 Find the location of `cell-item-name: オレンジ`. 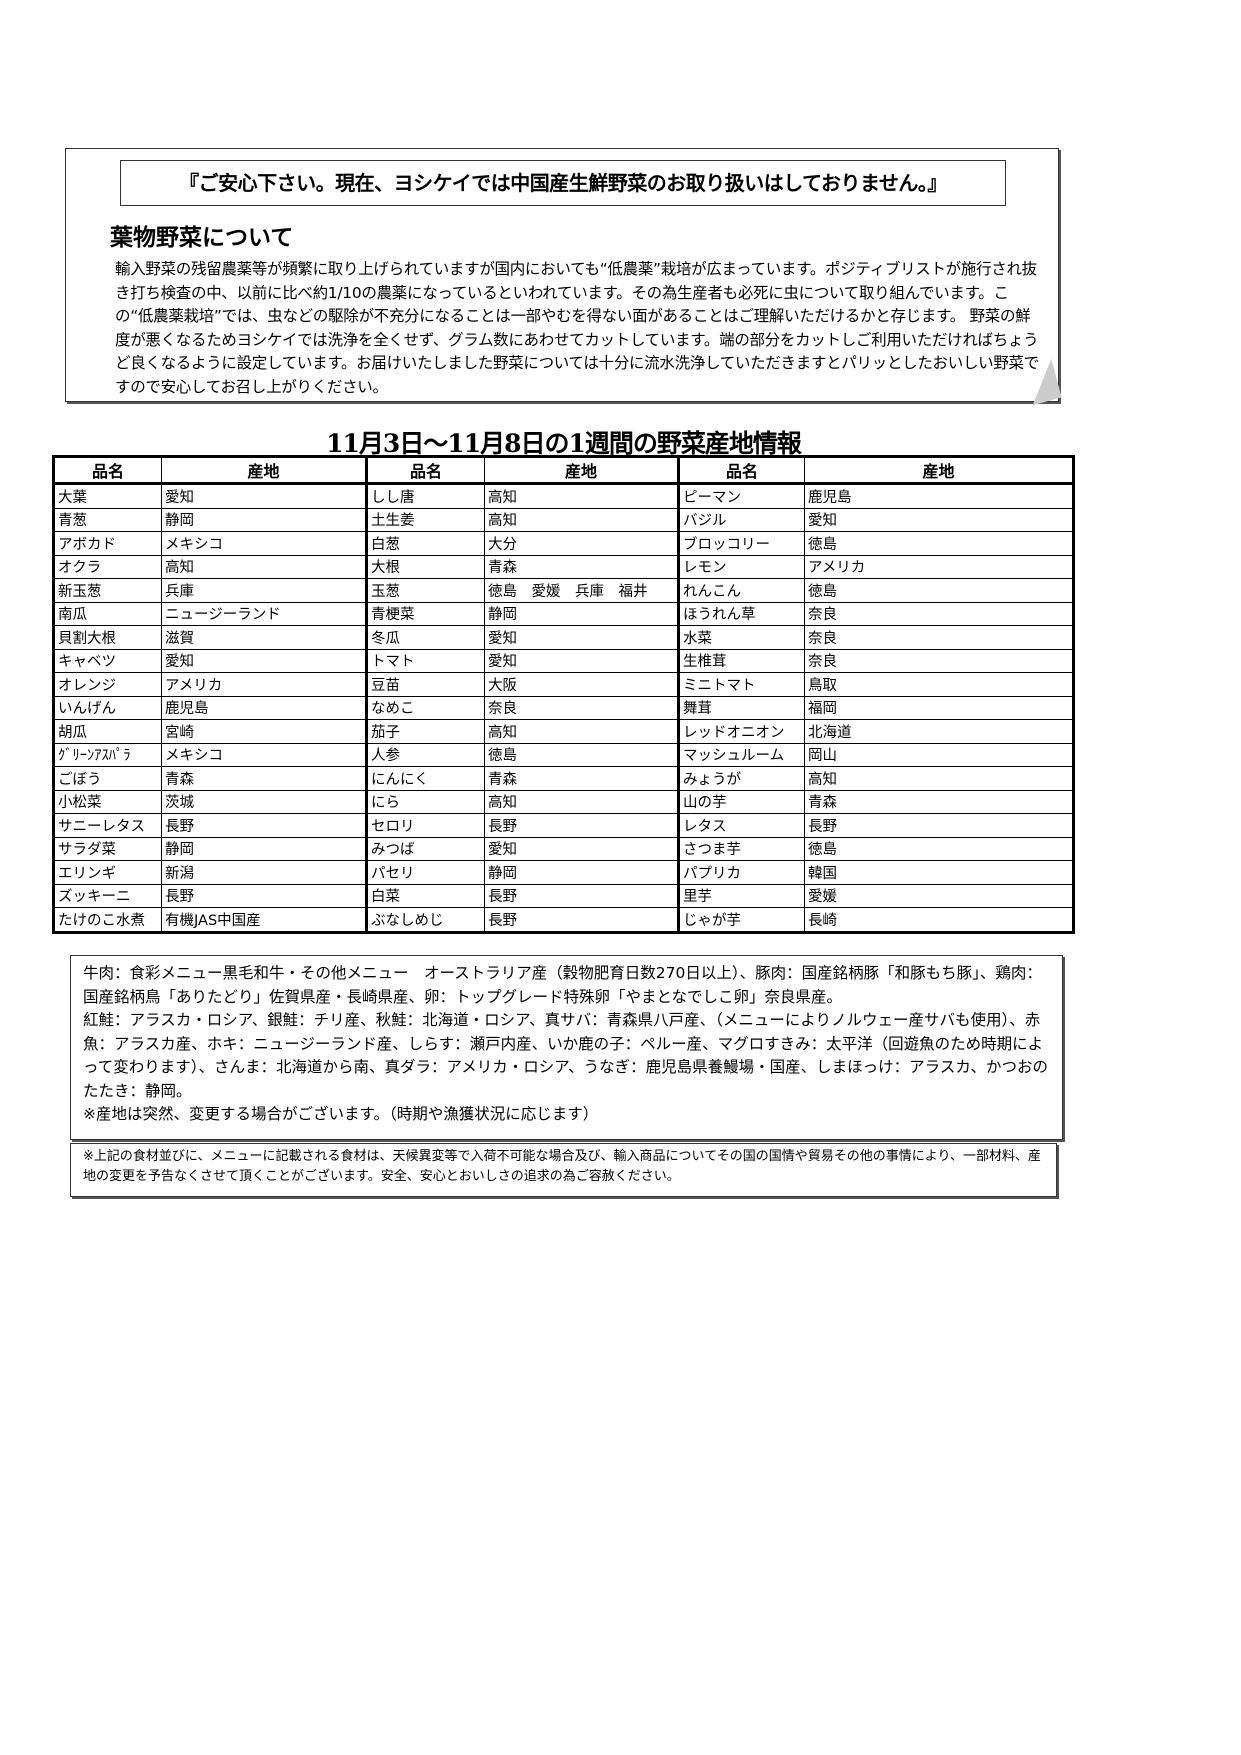

cell-item-name: オレンジ is located at coordinates (107, 684).